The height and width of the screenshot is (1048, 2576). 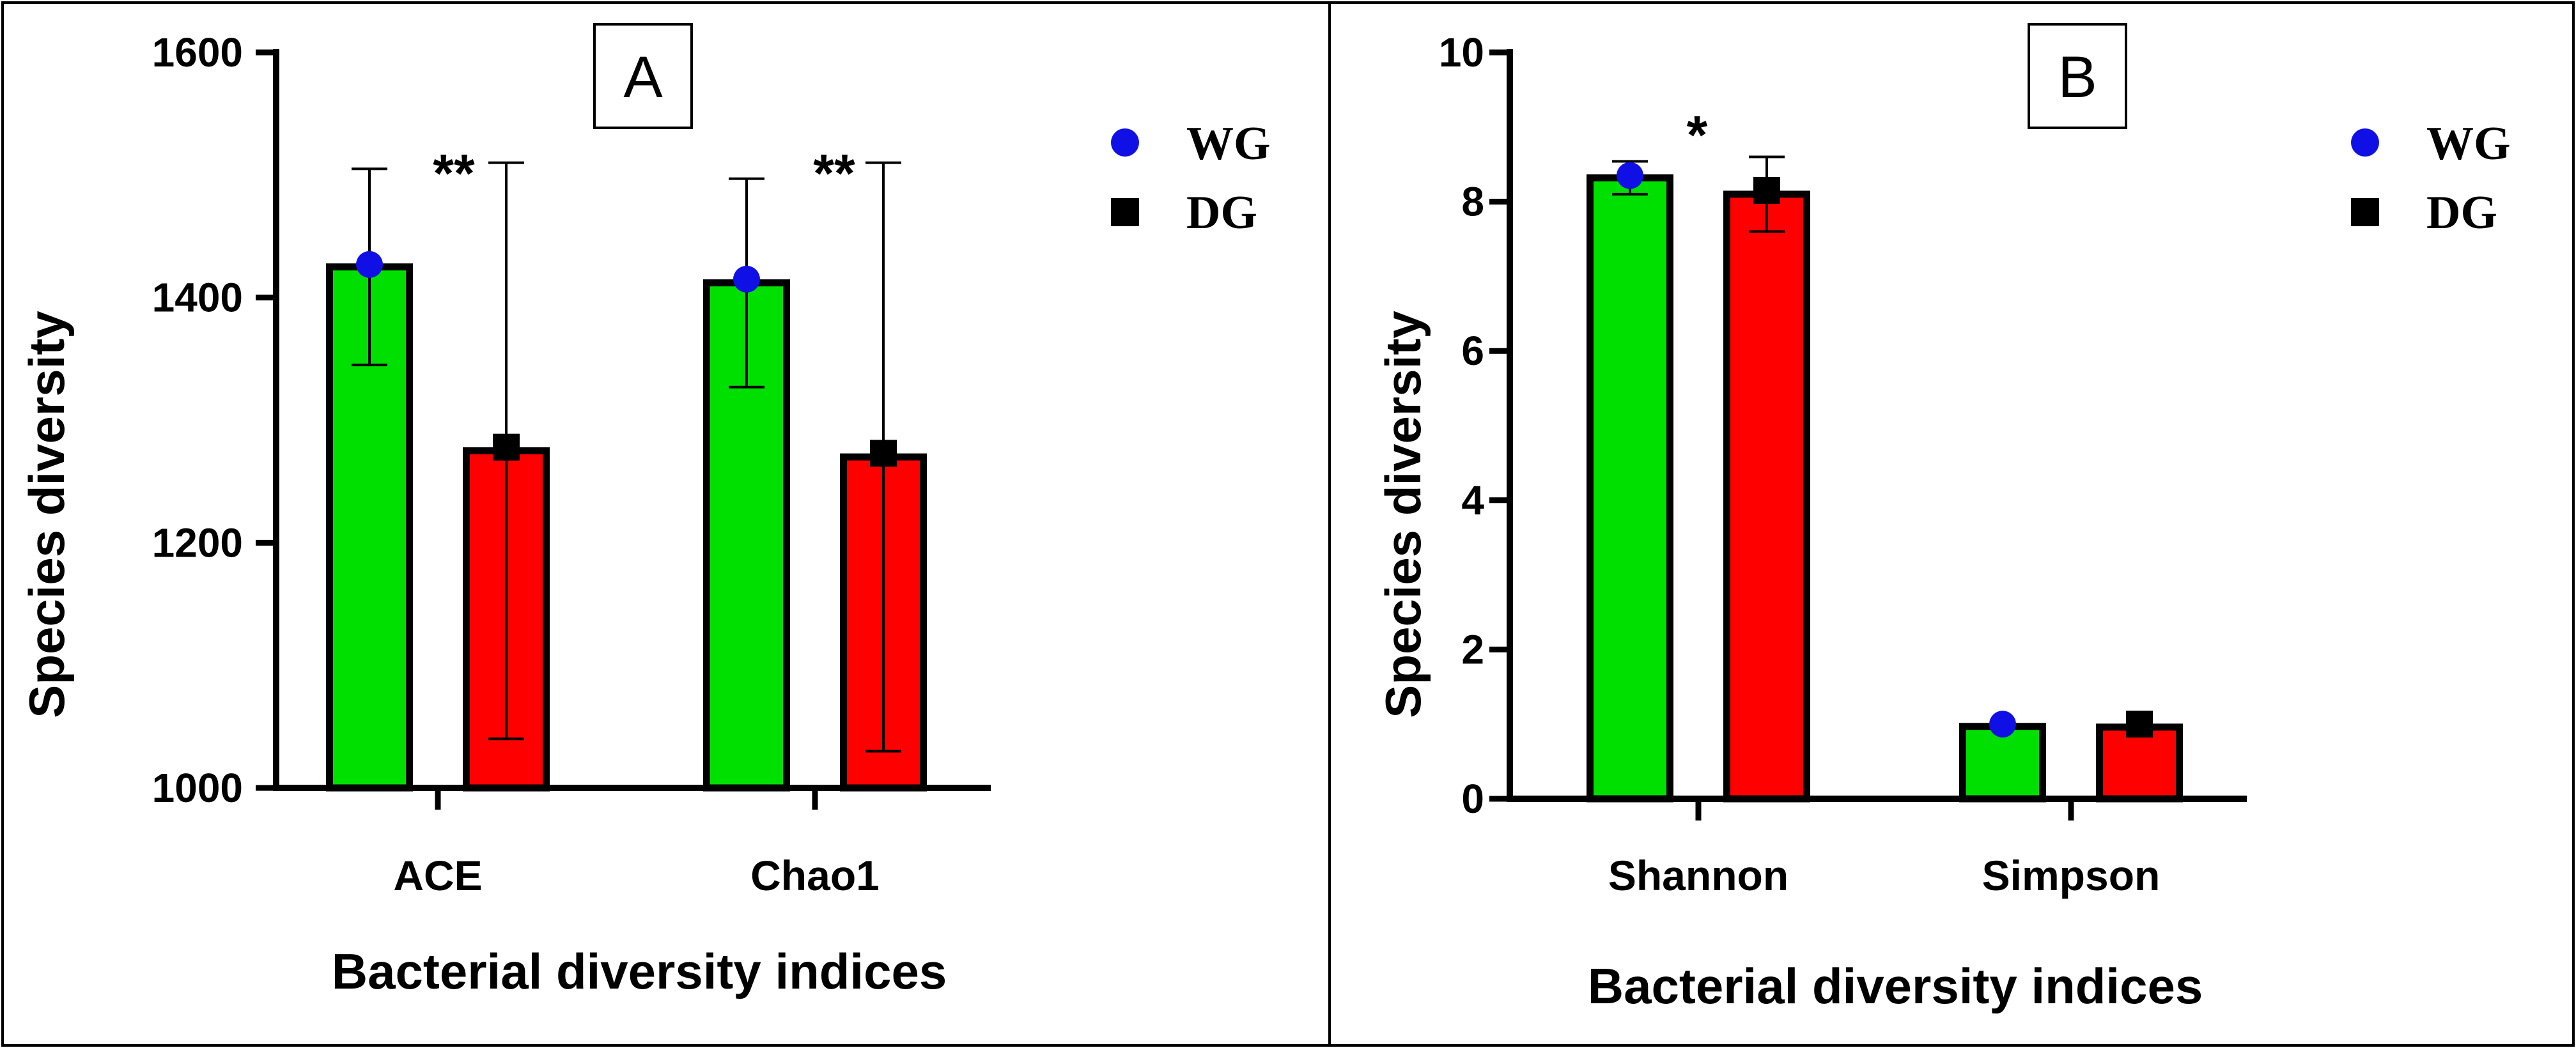 What do you see at coordinates (1221, 213) in the screenshot?
I see `panel-a-legend-dg-label: DG` at bounding box center [1221, 213].